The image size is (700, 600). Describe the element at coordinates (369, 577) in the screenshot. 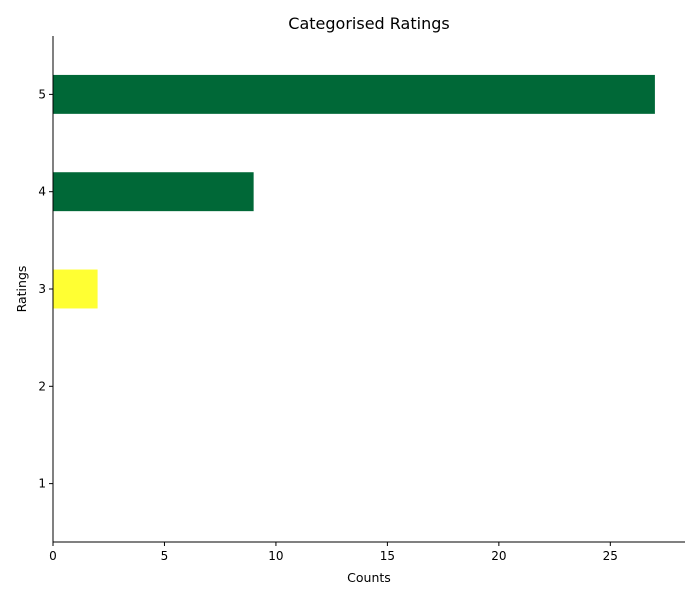

I see `x-axis-label: Counts` at that location.